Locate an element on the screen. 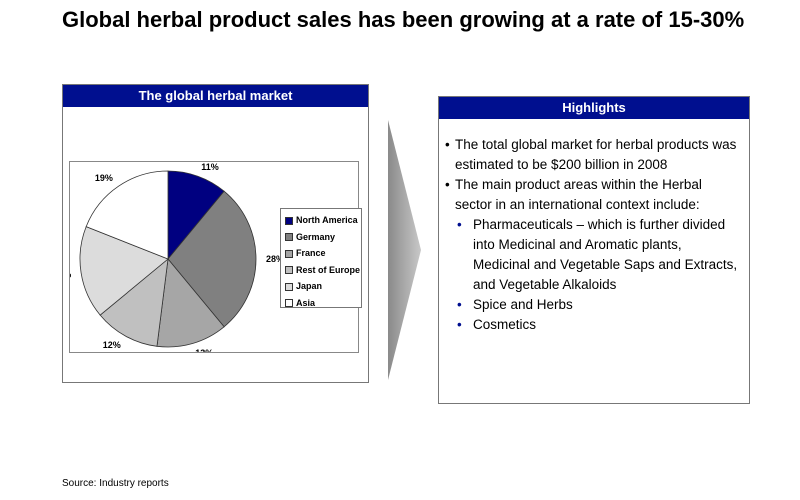  sub-bullet-text: Cosmetics is located at coordinates (505, 324).